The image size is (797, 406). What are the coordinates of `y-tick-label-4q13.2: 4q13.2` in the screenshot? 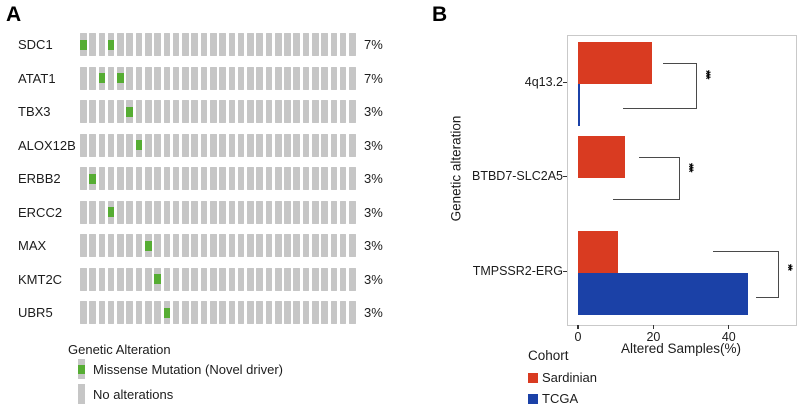 It's located at (543, 82).